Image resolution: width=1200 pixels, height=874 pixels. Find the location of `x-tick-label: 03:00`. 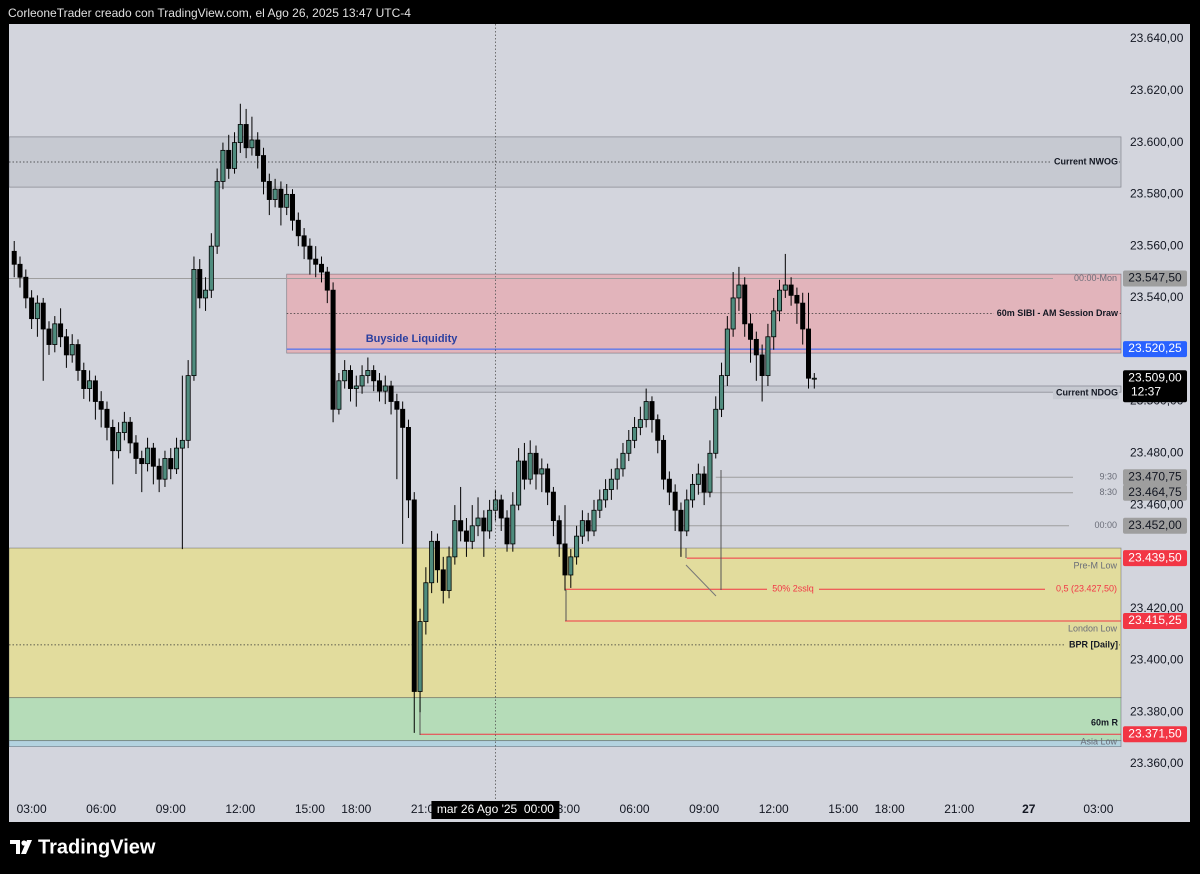

x-tick-label: 03:00 is located at coordinates (1098, 809).